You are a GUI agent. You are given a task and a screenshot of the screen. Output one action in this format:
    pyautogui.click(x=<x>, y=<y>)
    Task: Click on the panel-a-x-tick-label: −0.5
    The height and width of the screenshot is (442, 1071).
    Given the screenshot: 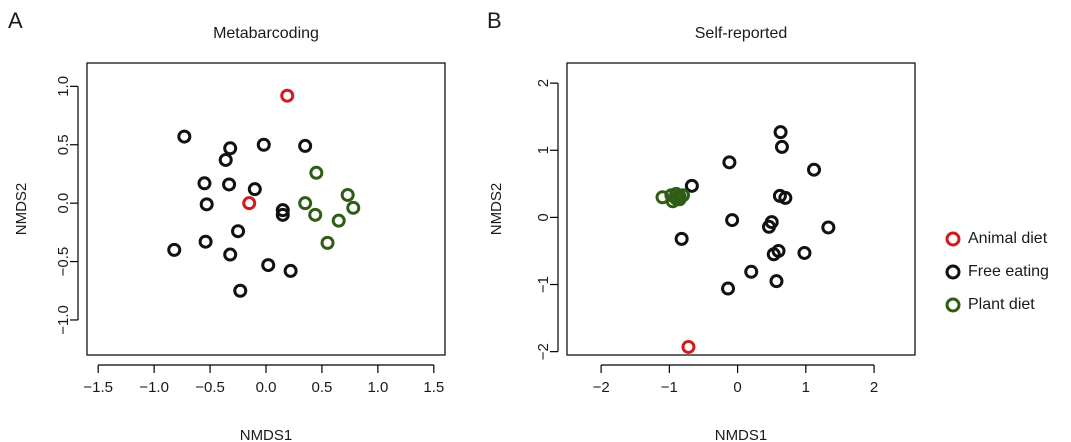 What is the action you would take?
    pyautogui.click(x=210, y=387)
    